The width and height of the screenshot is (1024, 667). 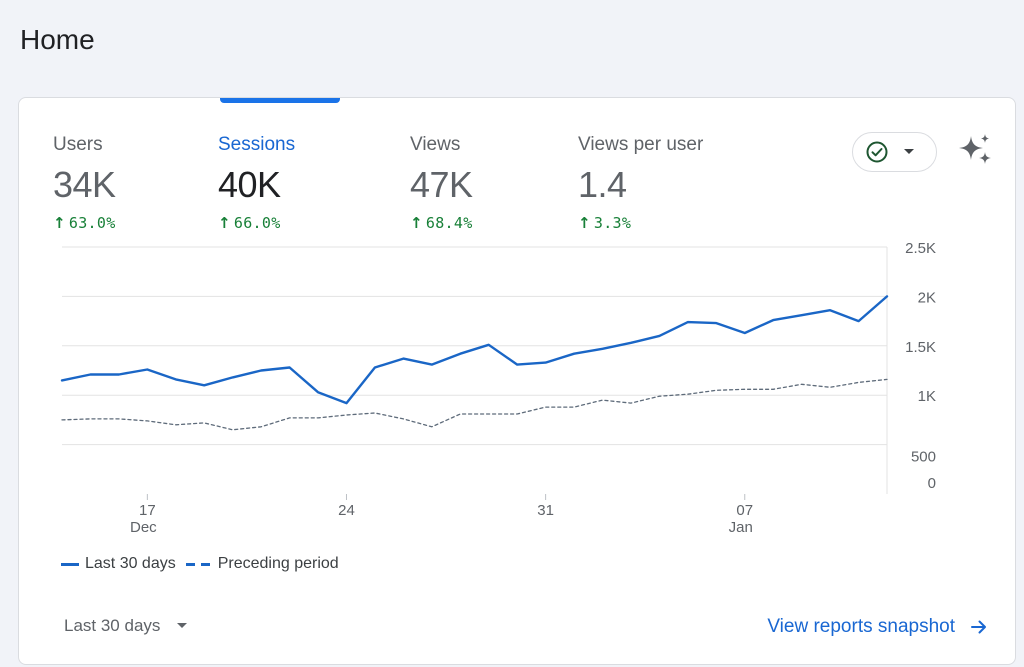 I want to click on metric-value: 47K, so click(x=441, y=184).